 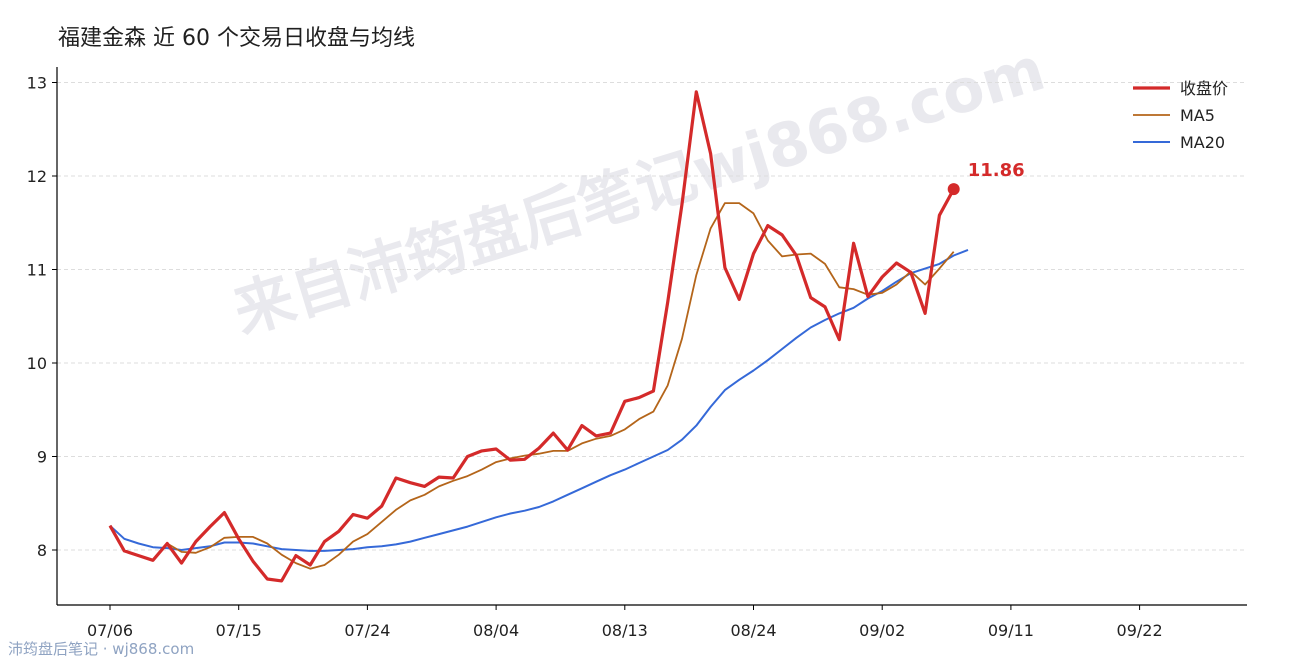 I want to click on legend-label: MA20, so click(x=1202, y=142).